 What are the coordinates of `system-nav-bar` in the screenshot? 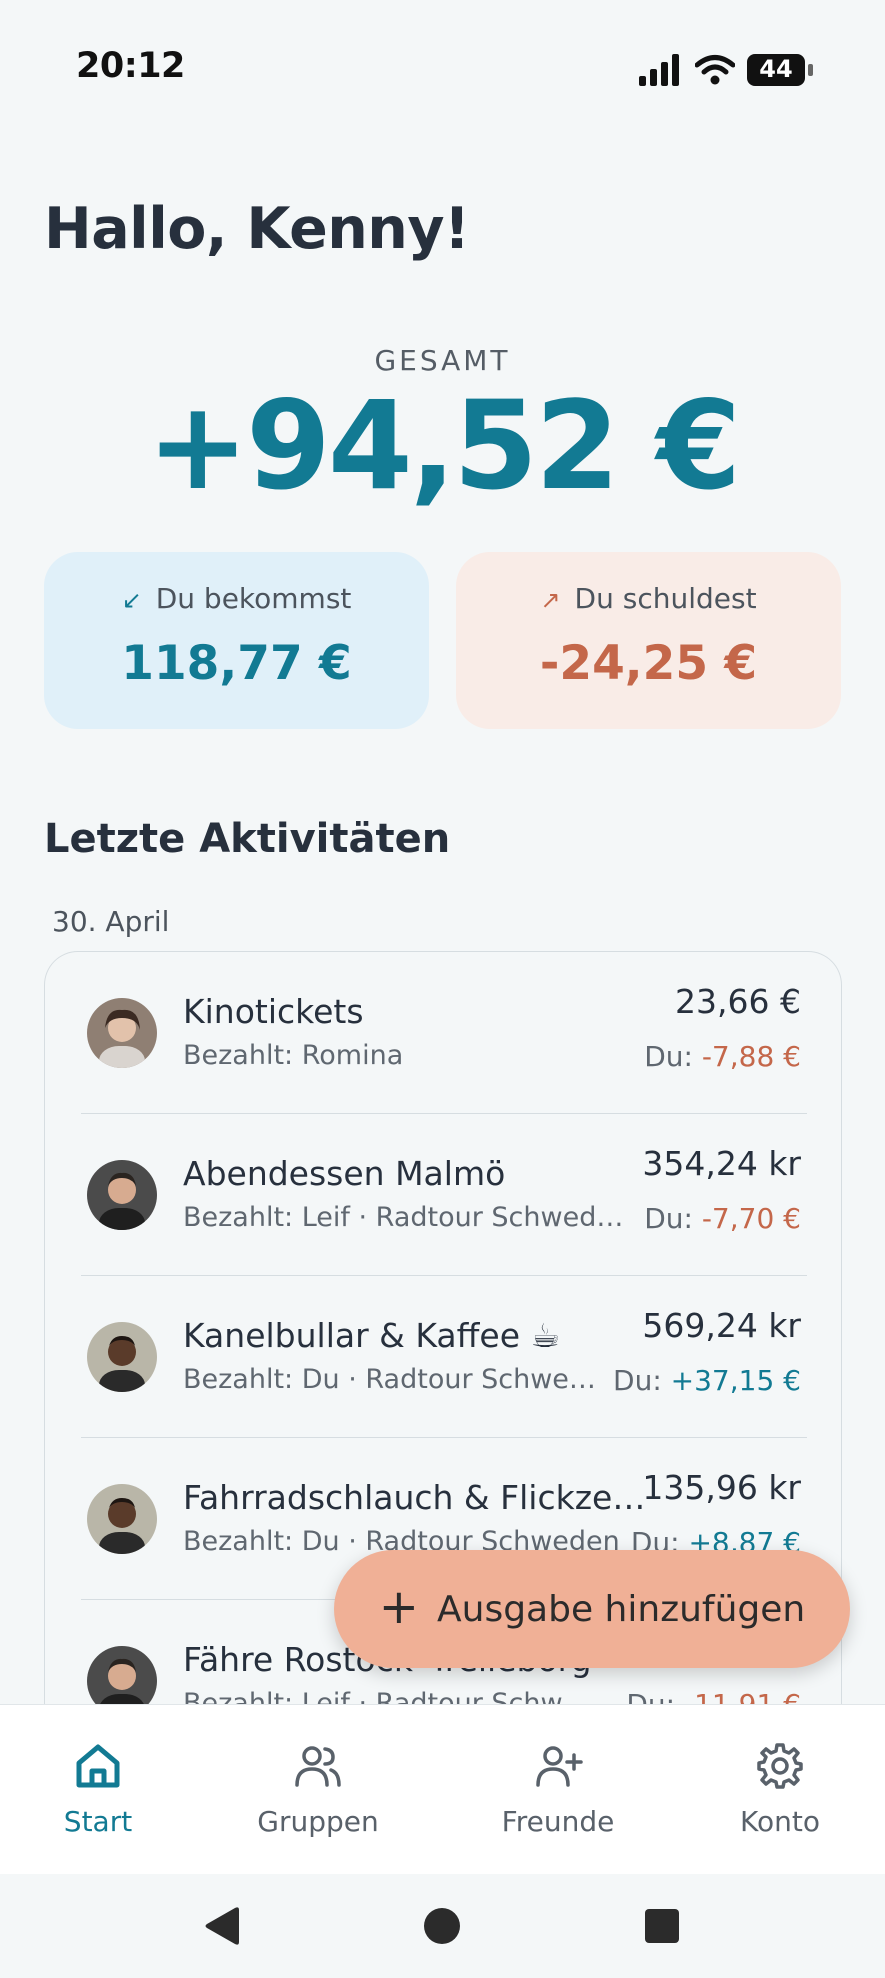 It's located at (442, 1926).